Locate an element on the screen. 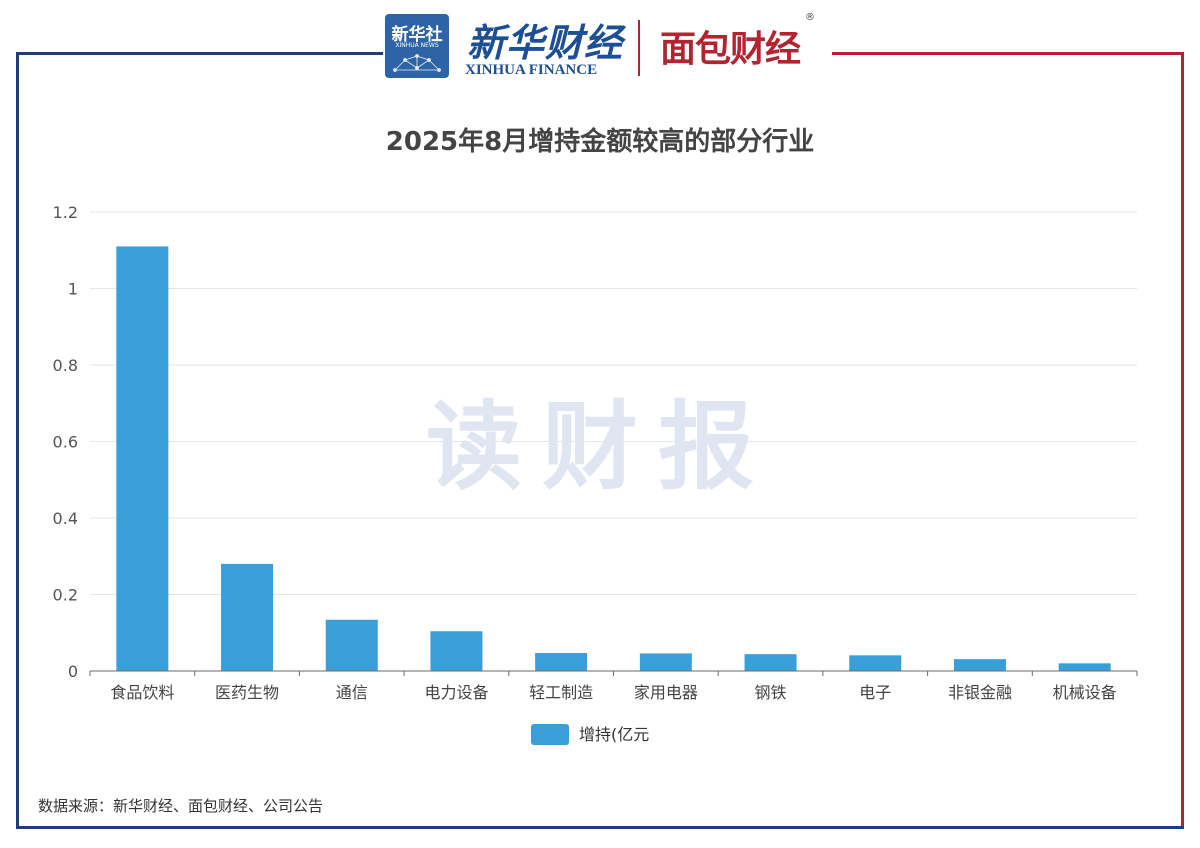  frame-bottom-border is located at coordinates (600, 827).